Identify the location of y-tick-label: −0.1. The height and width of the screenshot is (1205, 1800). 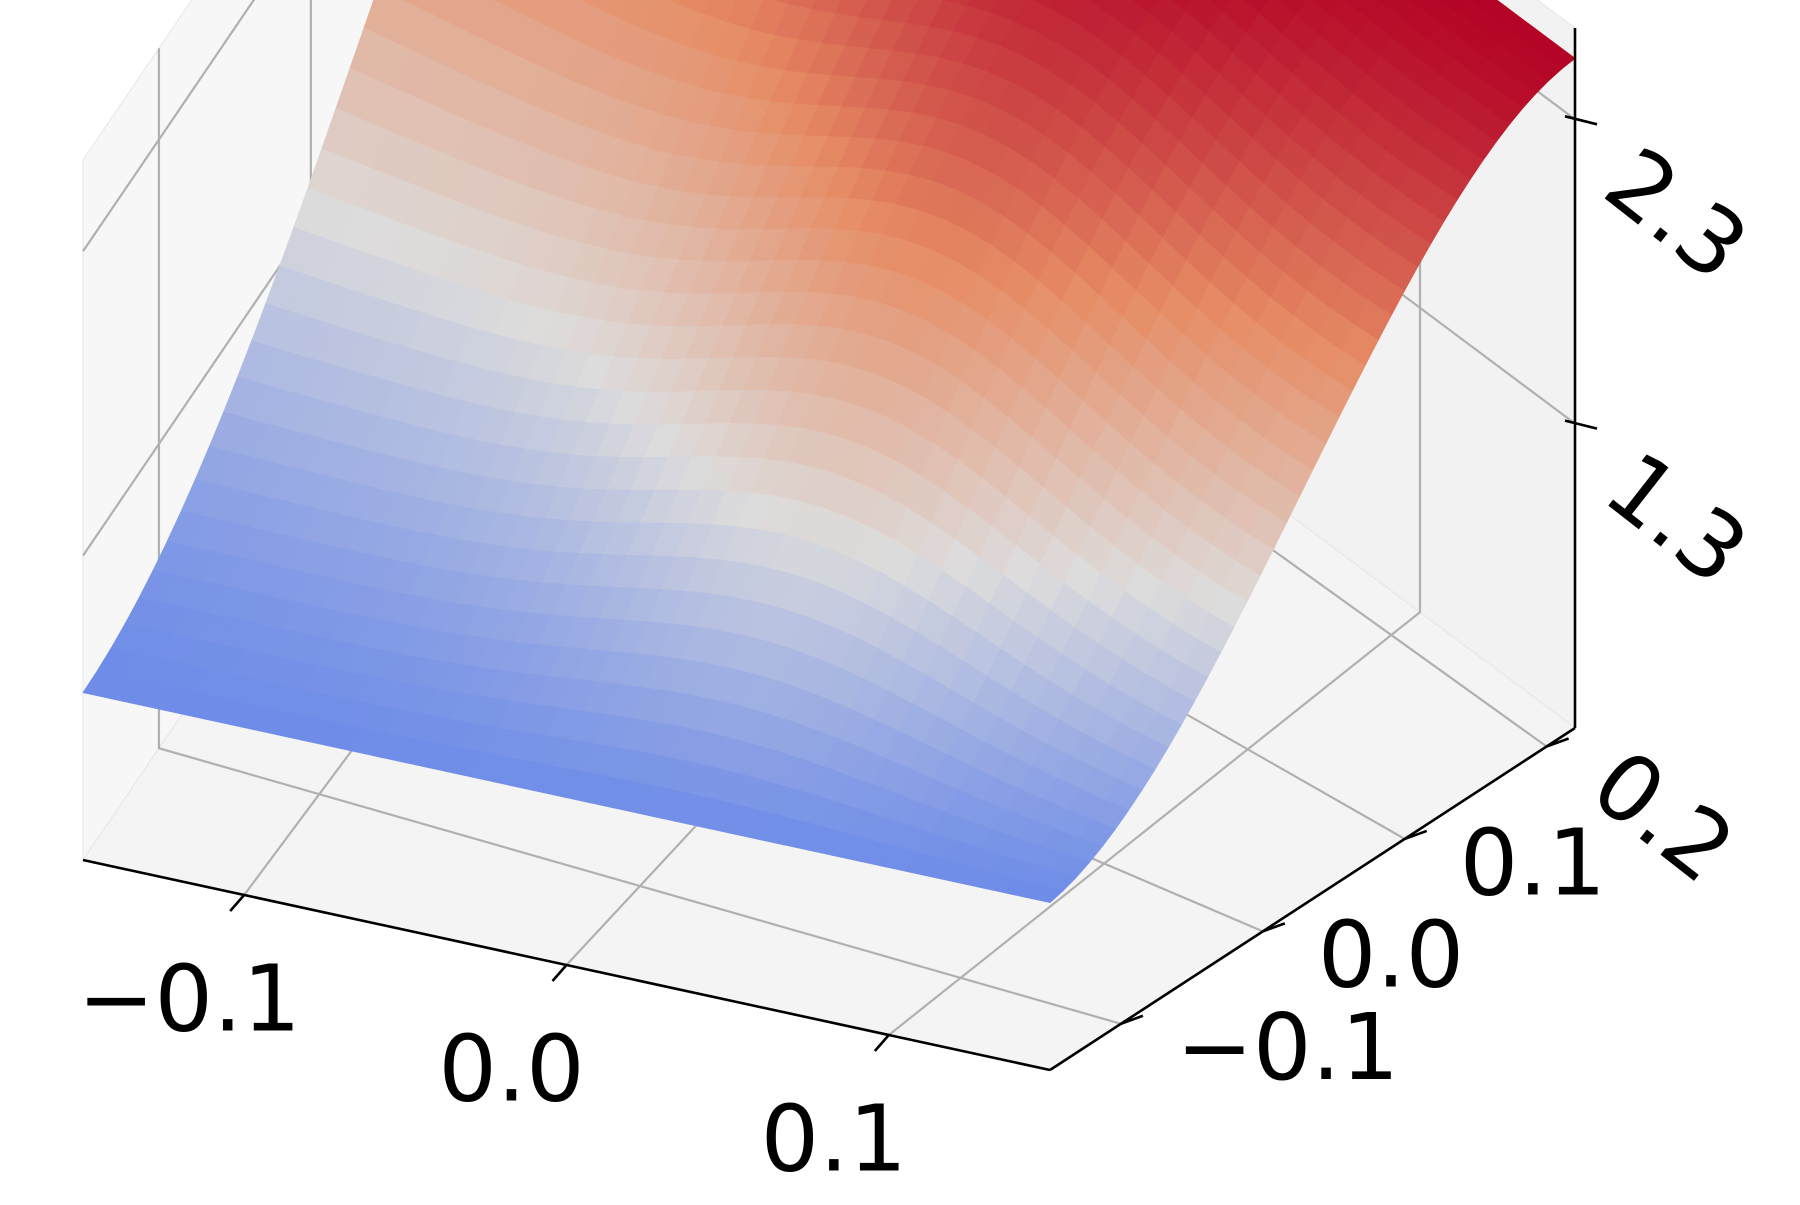
(1287, 1047).